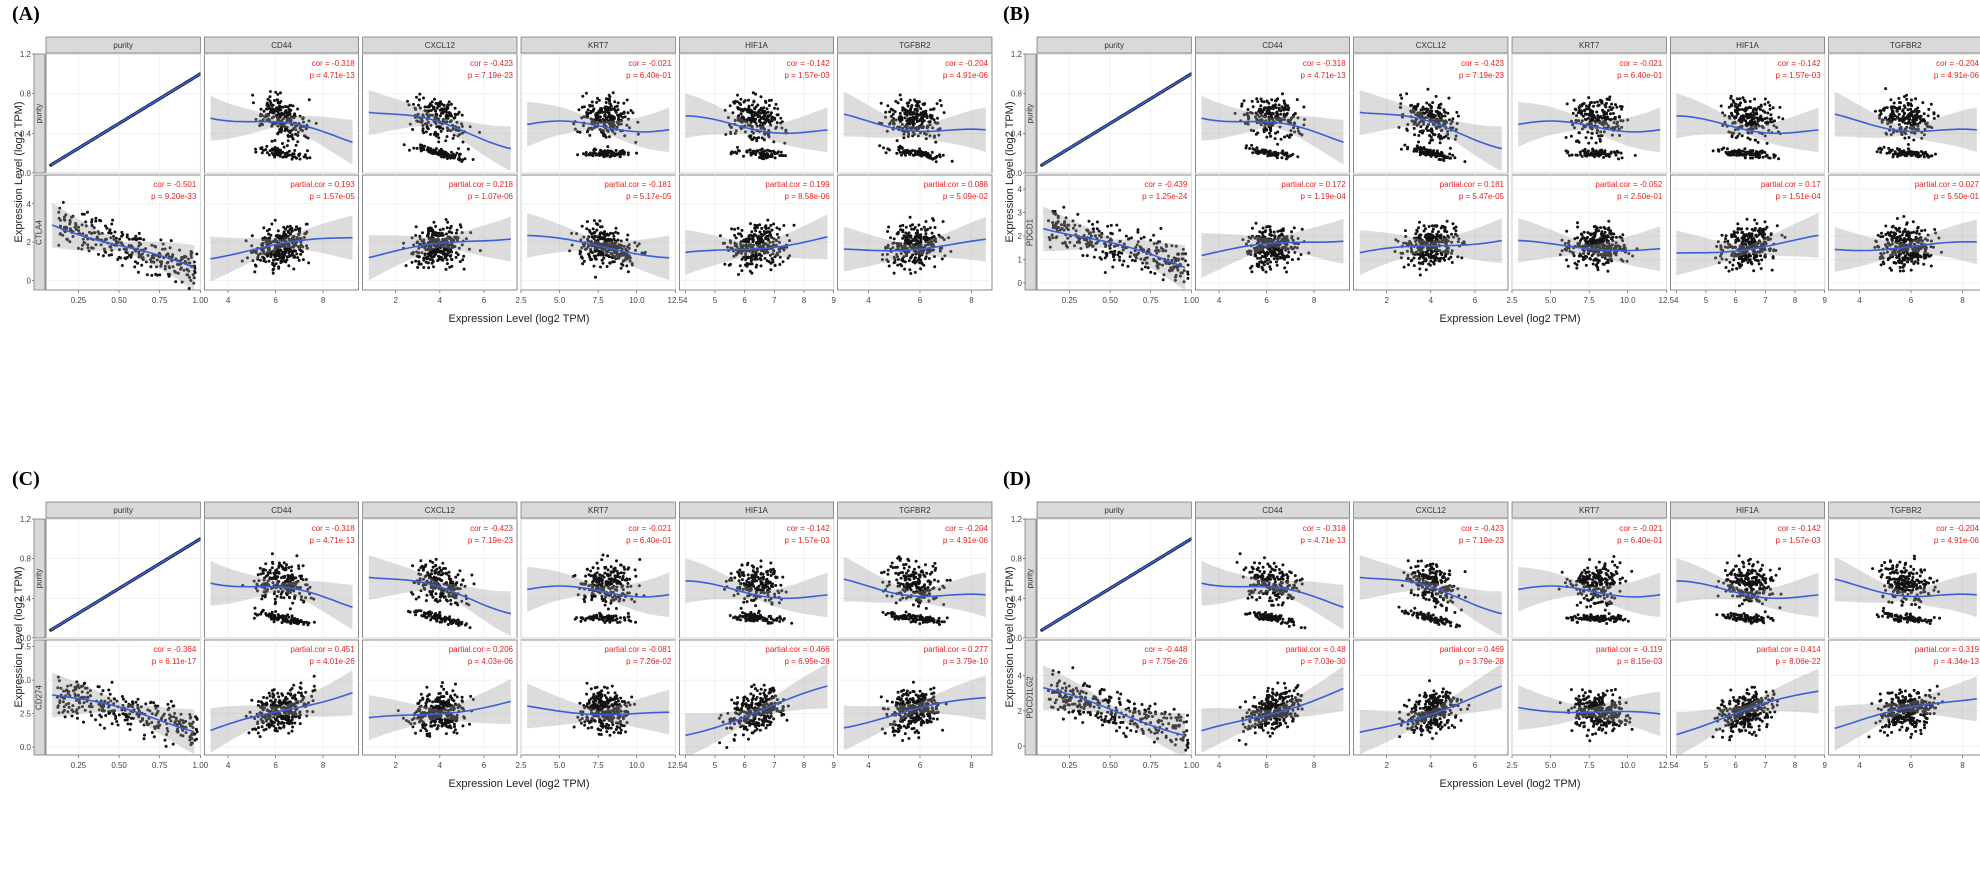 This screenshot has height=890, width=1980. What do you see at coordinates (1020, 236) in the screenshot?
I see `y-tick-label: 2` at bounding box center [1020, 236].